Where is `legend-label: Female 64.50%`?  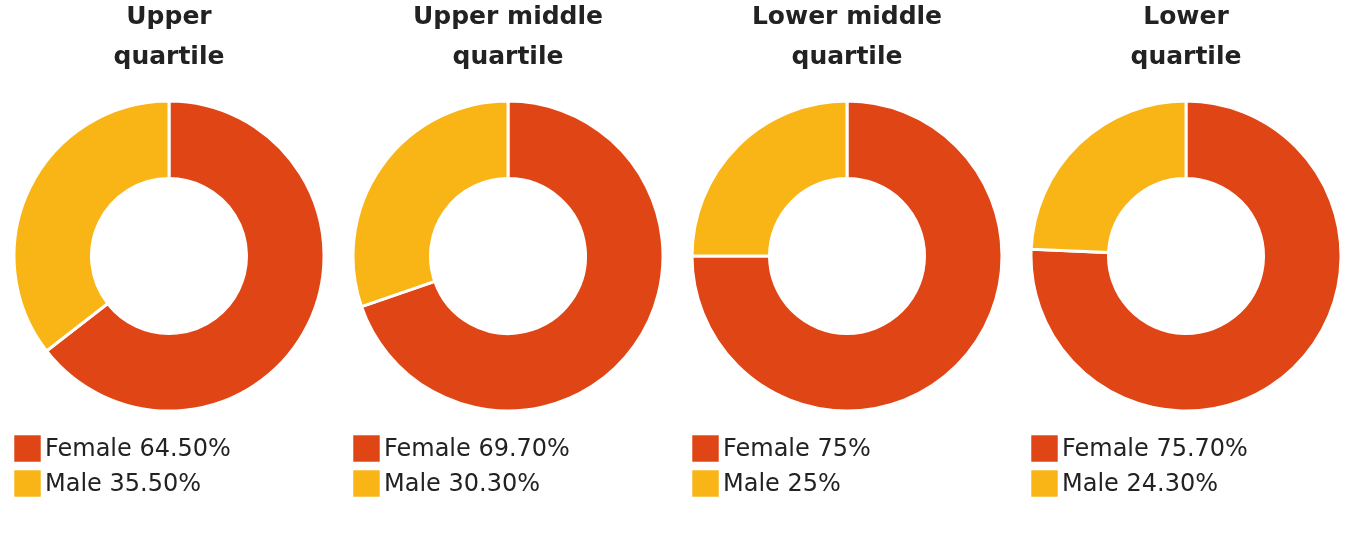 legend-label: Female 64.50% is located at coordinates (138, 447).